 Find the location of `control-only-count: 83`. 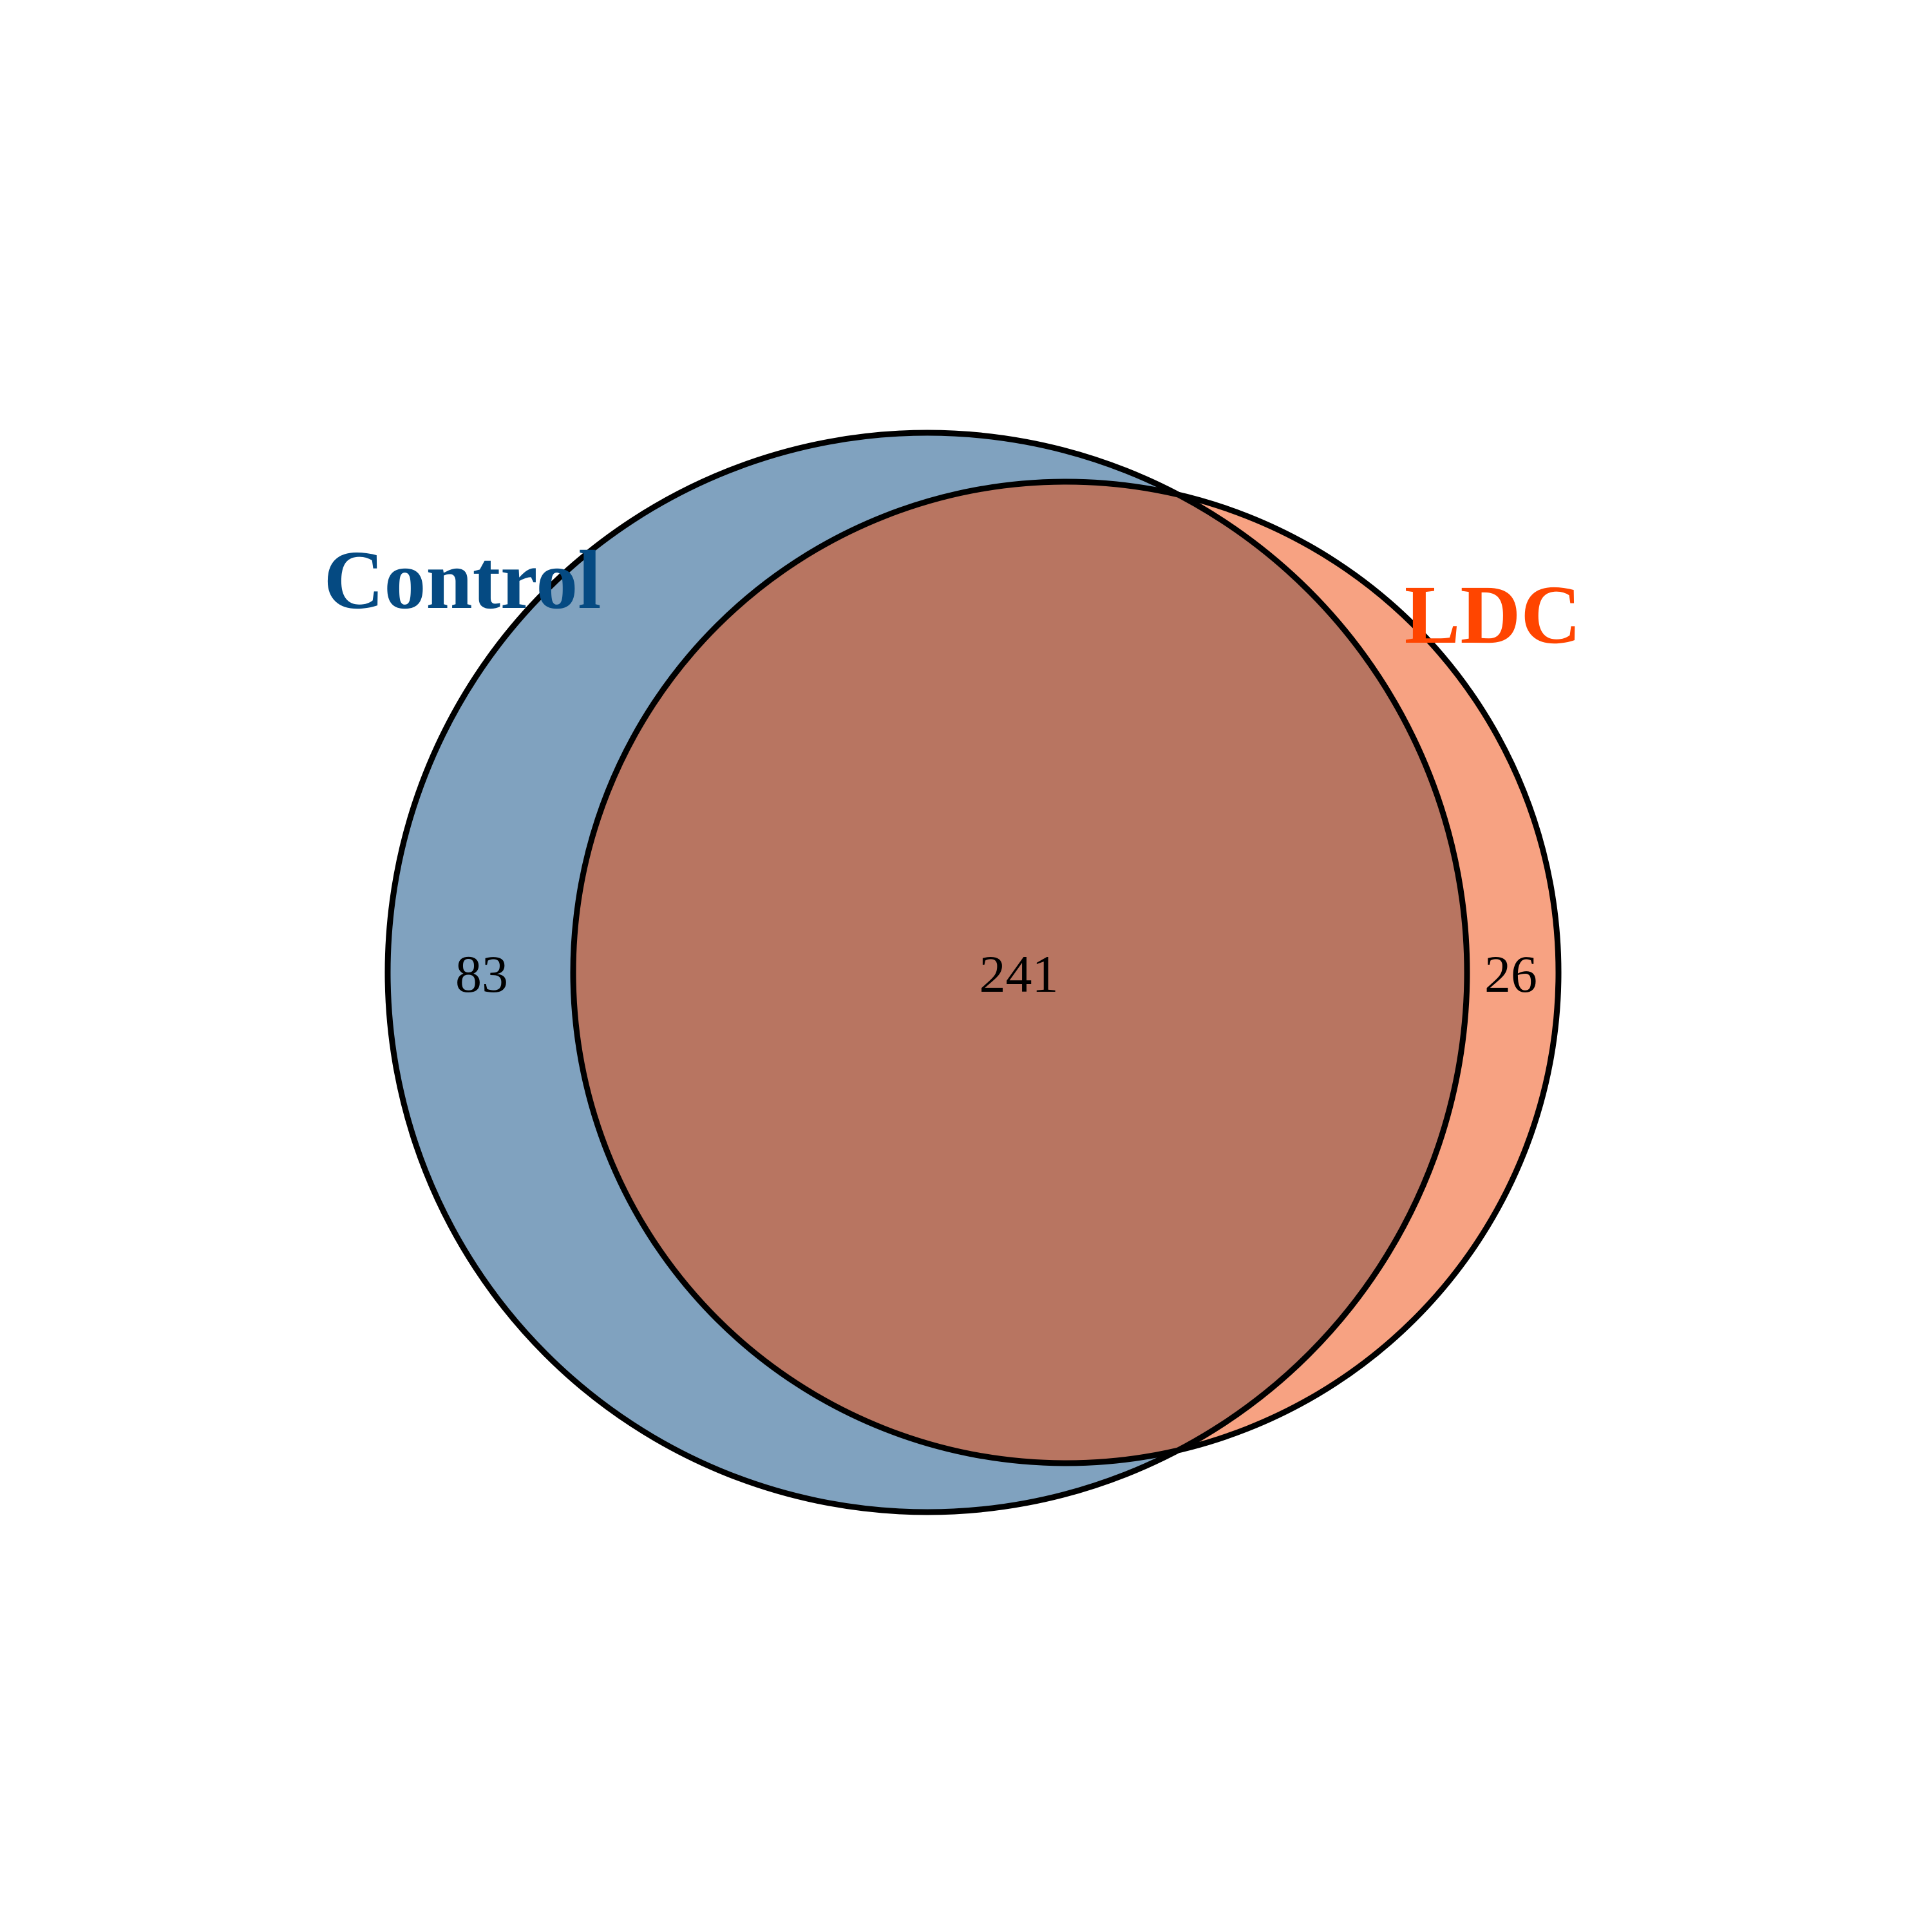

control-only-count: 83 is located at coordinates (481, 974).